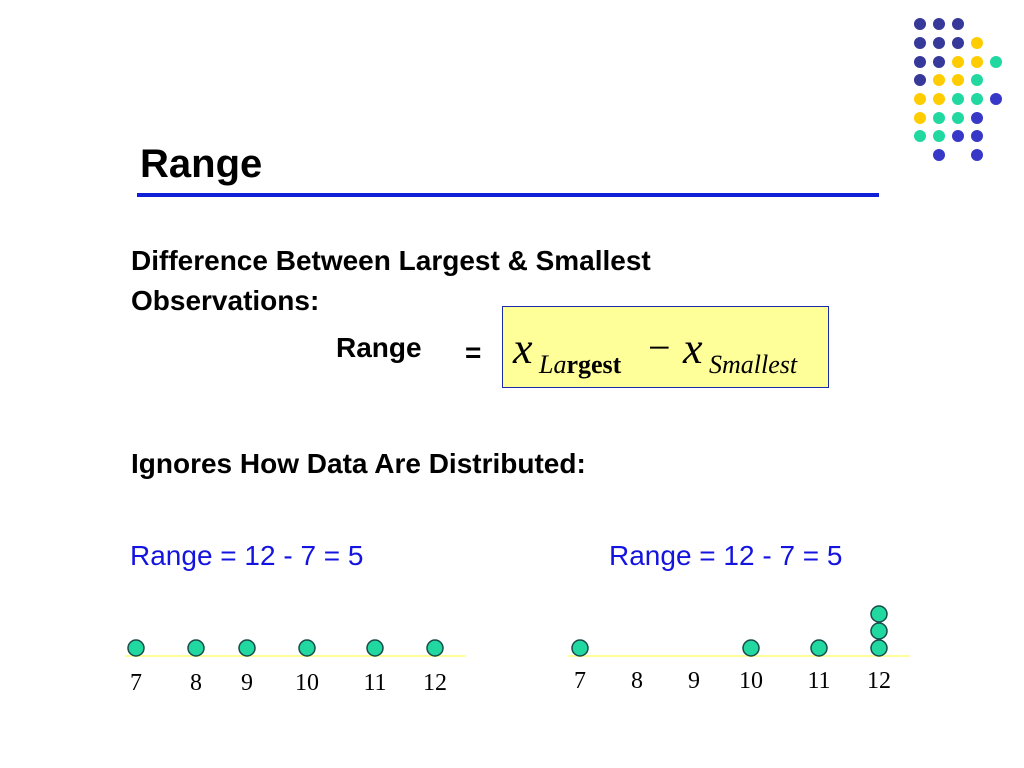  Describe the element at coordinates (580, 364) in the screenshot. I see `formula-subscript-largest: Largest` at that location.